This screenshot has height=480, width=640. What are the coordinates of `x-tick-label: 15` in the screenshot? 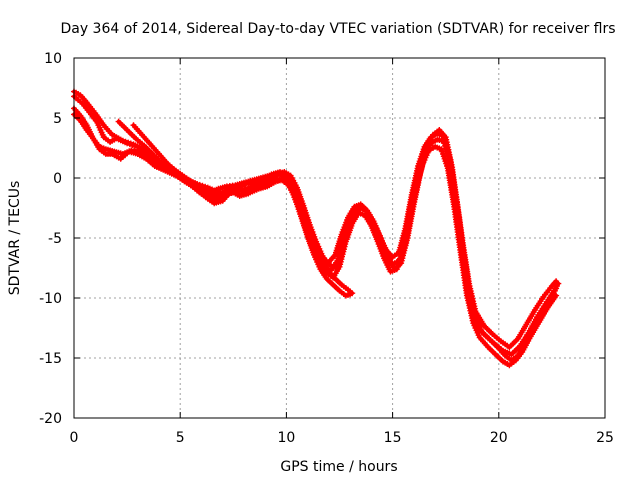 It's located at (393, 438).